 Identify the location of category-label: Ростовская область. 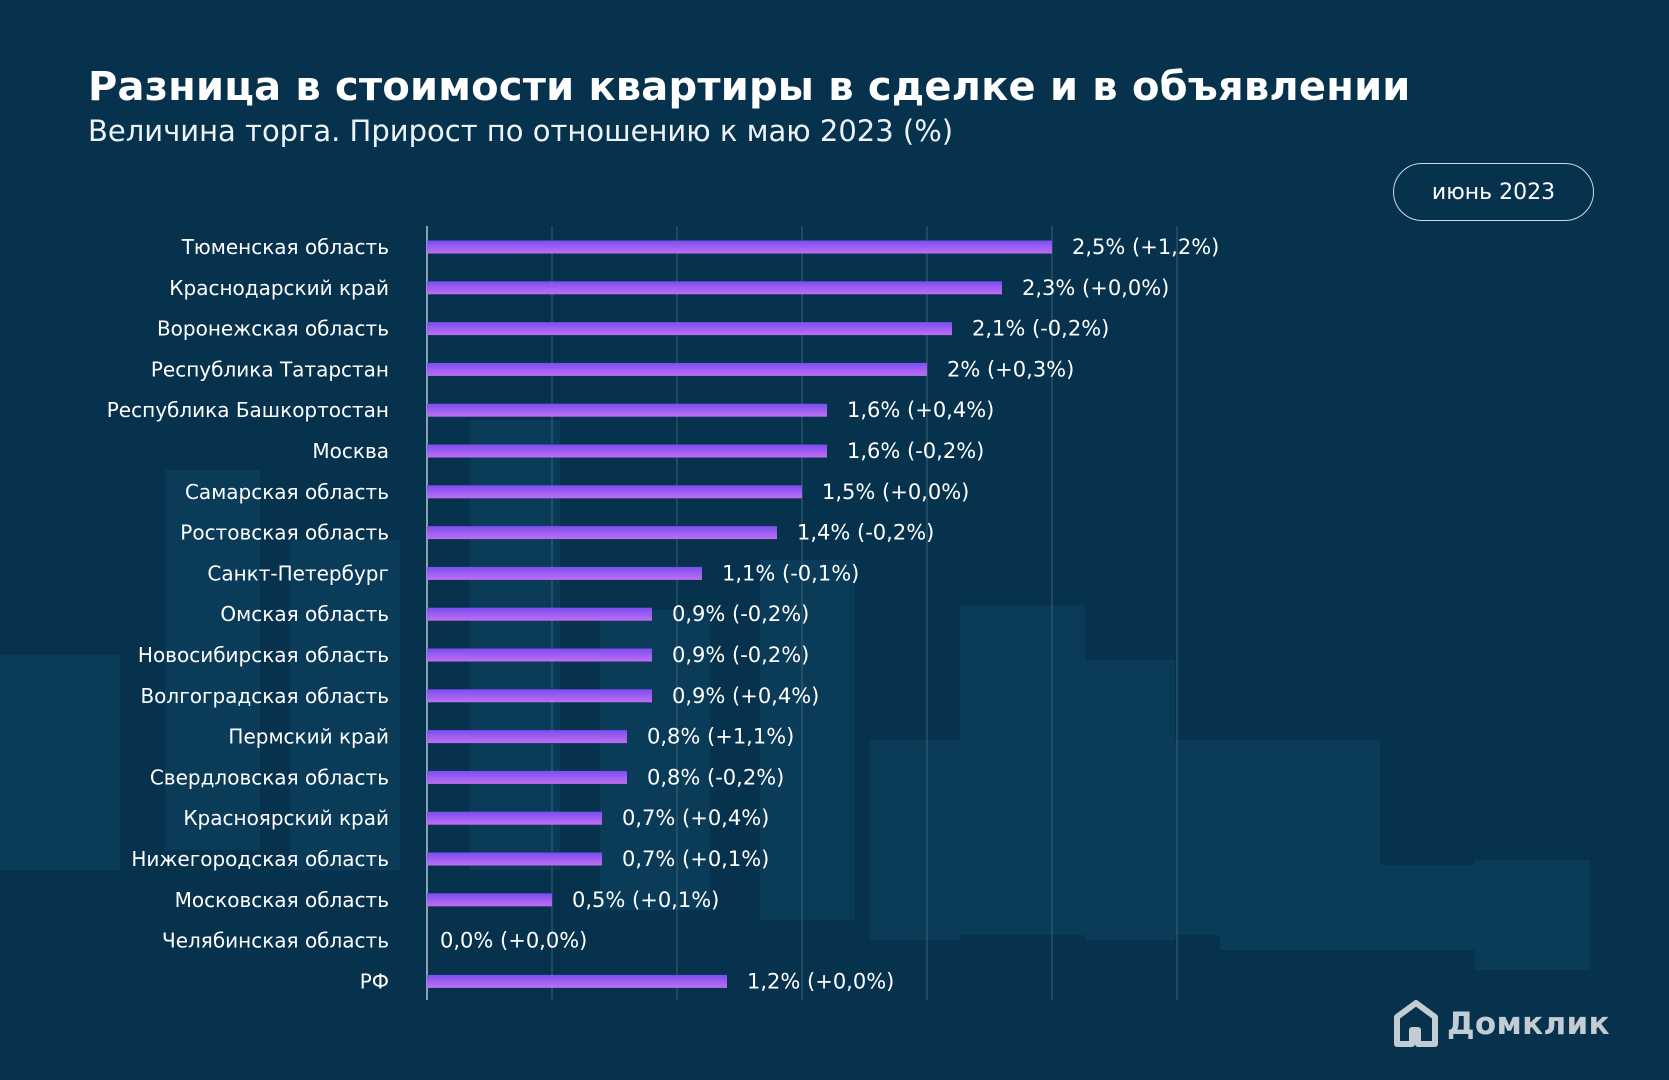
(284, 533).